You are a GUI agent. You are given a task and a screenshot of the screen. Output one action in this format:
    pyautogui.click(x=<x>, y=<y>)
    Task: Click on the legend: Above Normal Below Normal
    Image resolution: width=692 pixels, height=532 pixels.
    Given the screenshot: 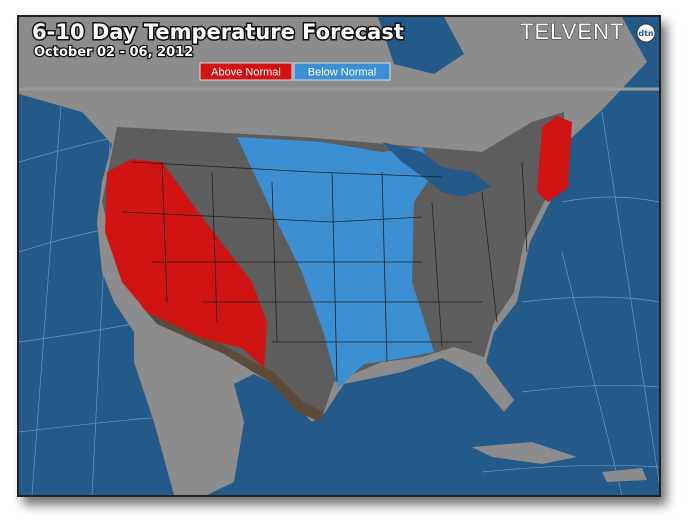 What is the action you would take?
    pyautogui.click(x=295, y=71)
    